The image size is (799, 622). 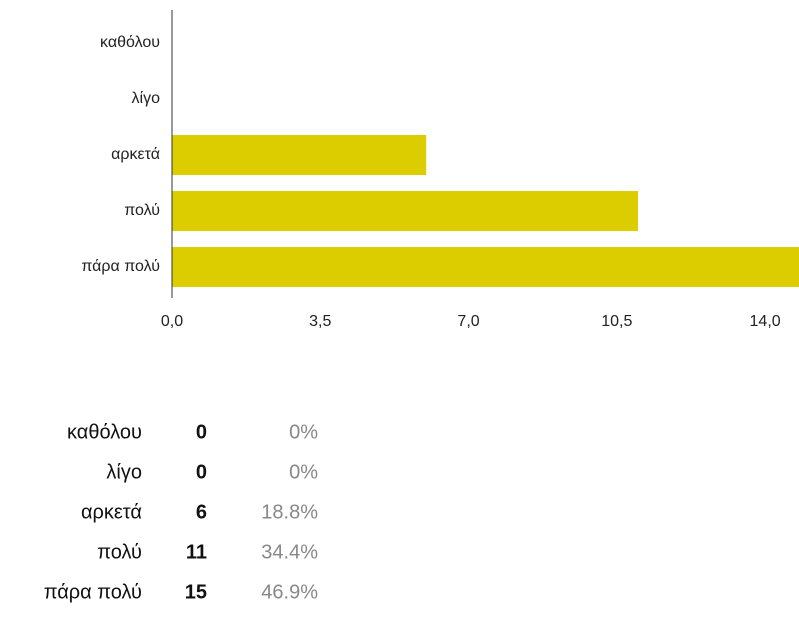 I want to click on y-tick-label: καθόλου, so click(x=130, y=42).